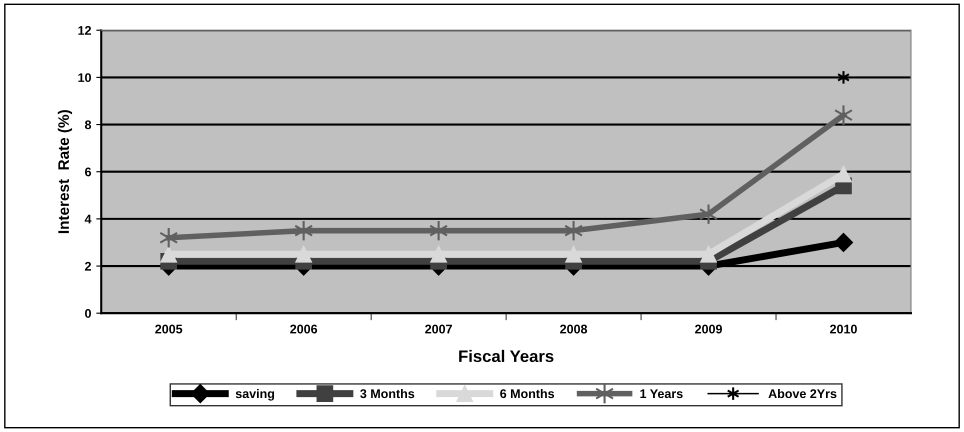 Image resolution: width=964 pixels, height=432 pixels. Describe the element at coordinates (387, 393) in the screenshot. I see `legend-label: 3 Months` at that location.